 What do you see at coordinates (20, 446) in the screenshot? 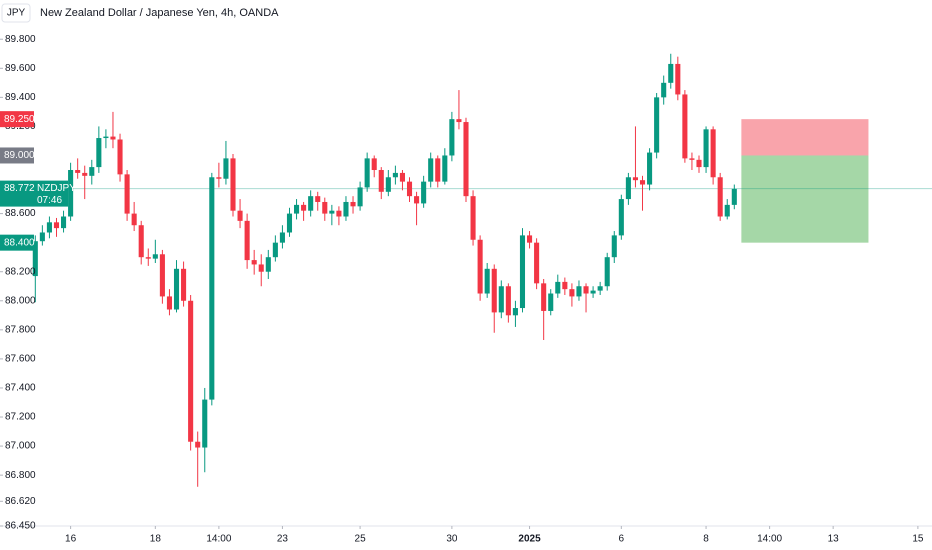
I see `y-tick-label: 87.000` at bounding box center [20, 446].